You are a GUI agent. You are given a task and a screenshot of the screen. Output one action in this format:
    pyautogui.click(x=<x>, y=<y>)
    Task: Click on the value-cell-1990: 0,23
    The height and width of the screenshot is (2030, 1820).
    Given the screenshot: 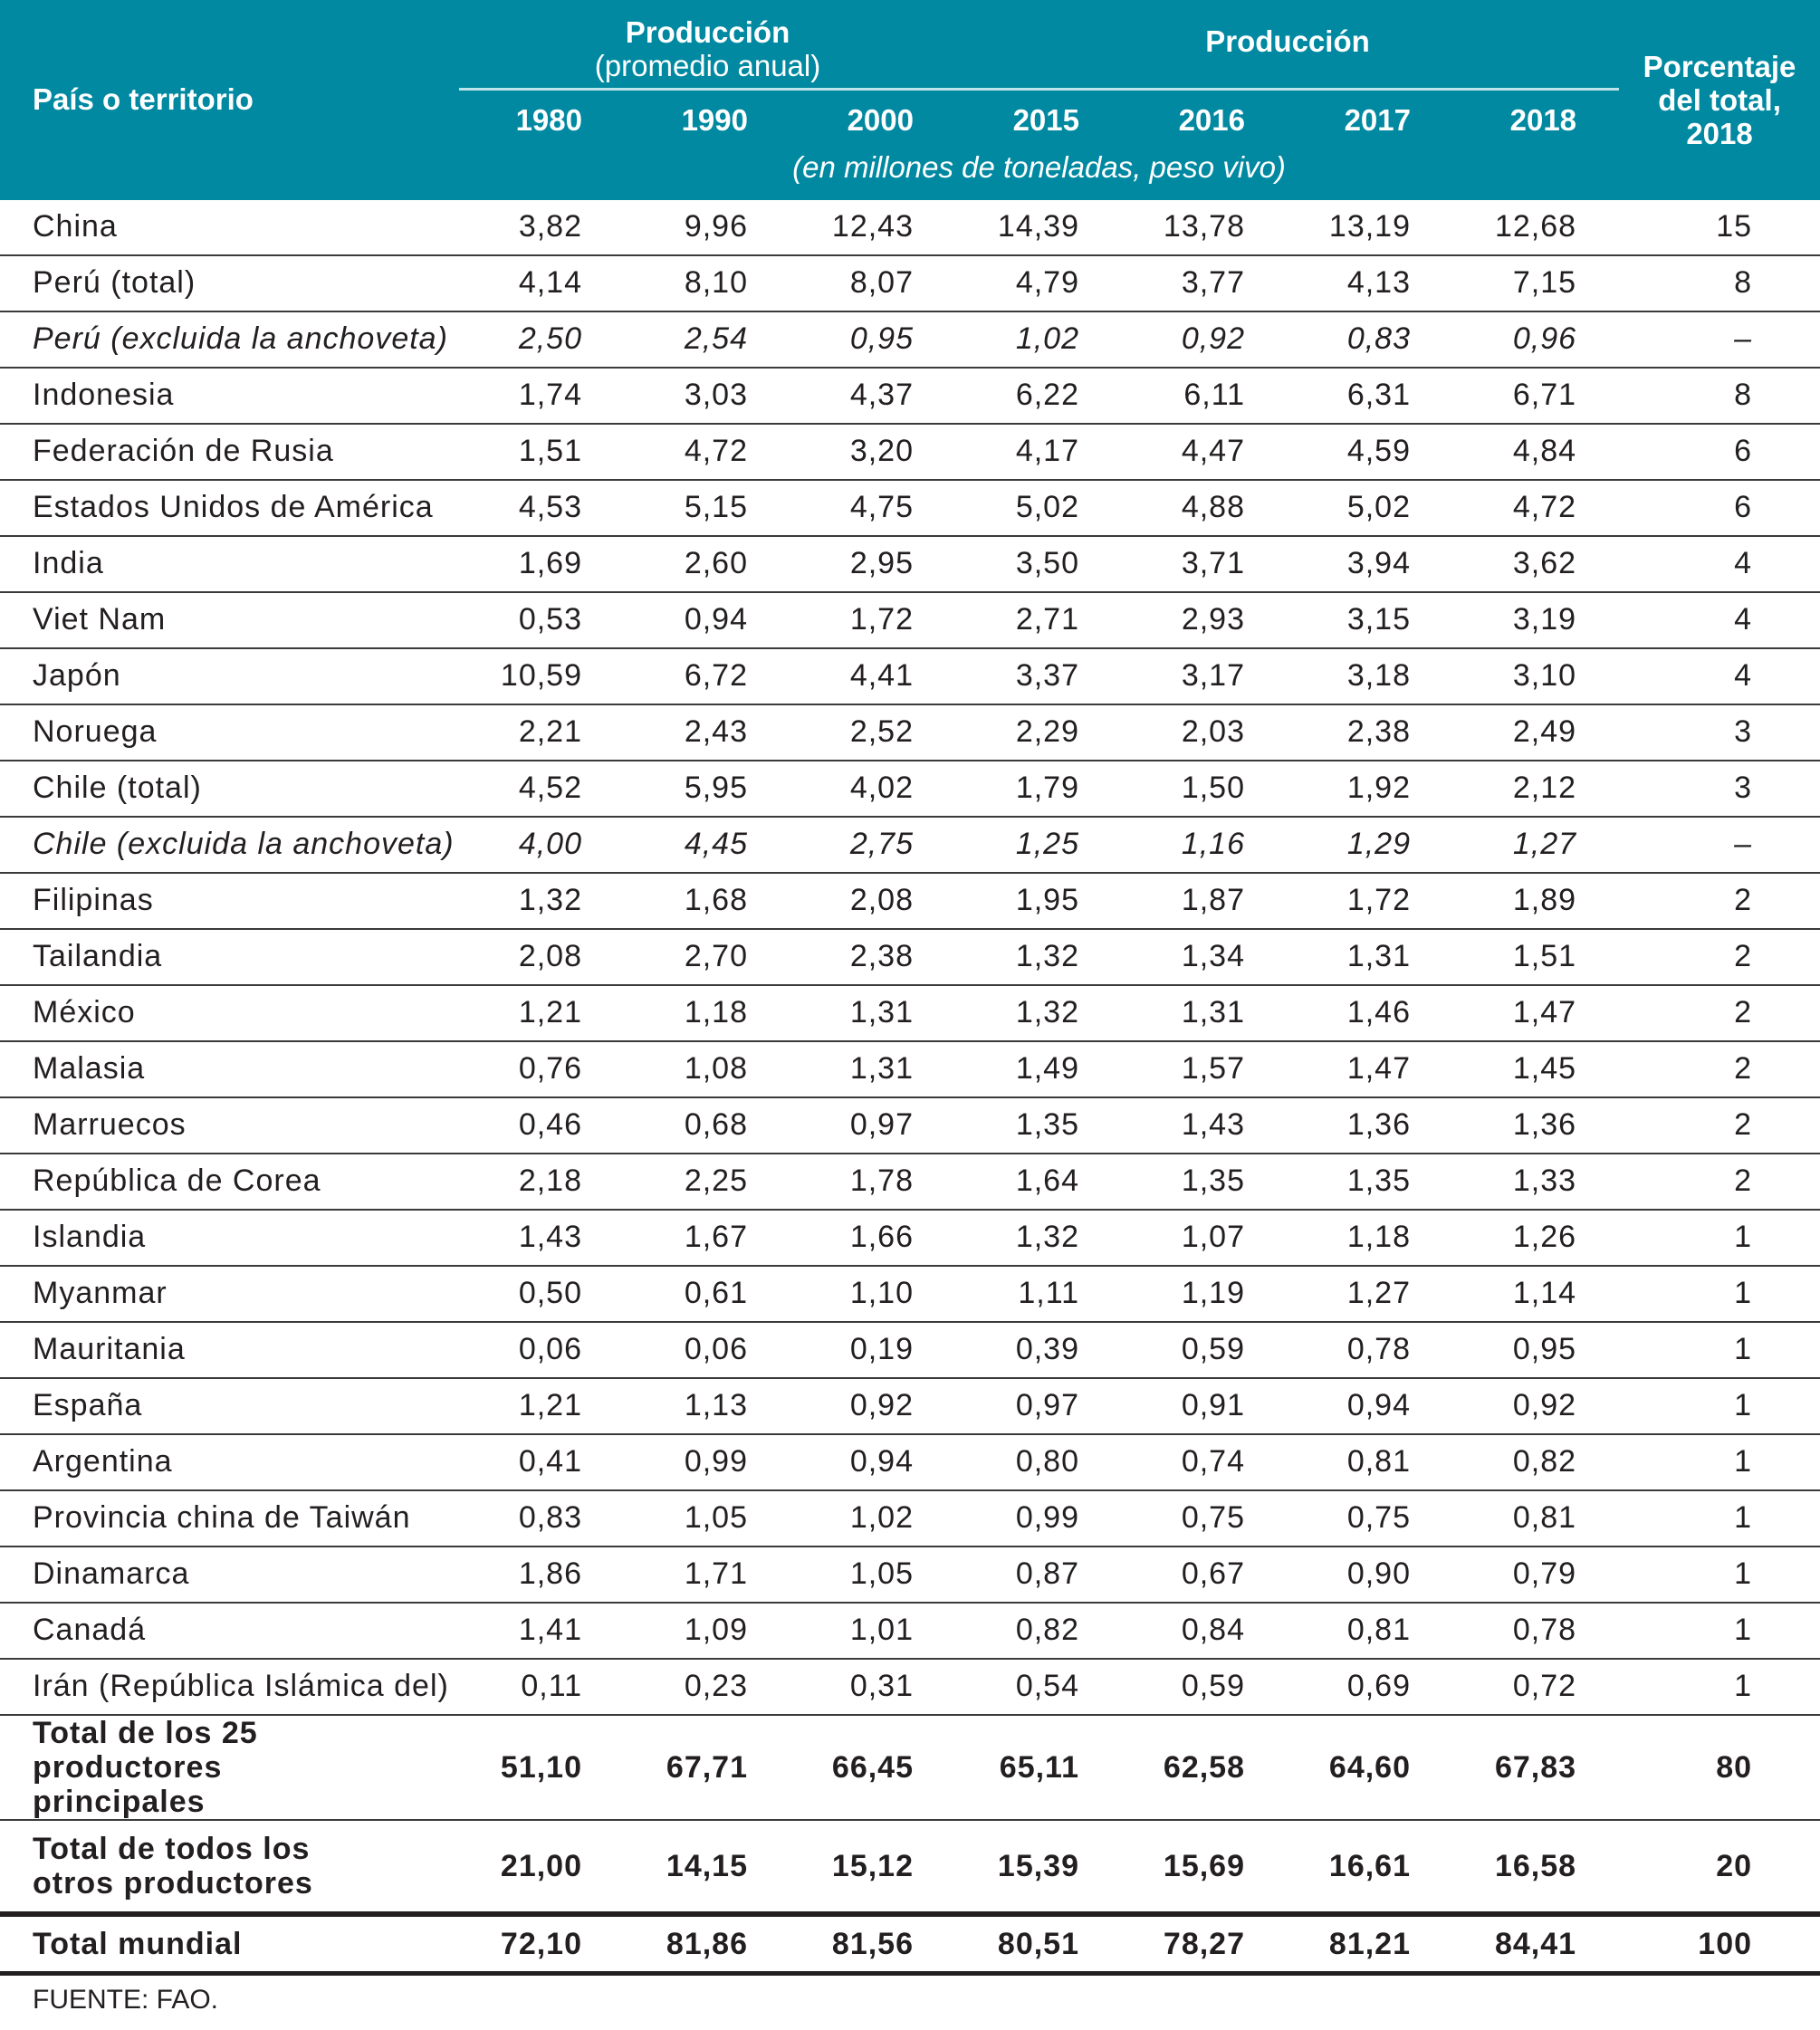 What is the action you would take?
    pyautogui.click(x=708, y=1687)
    